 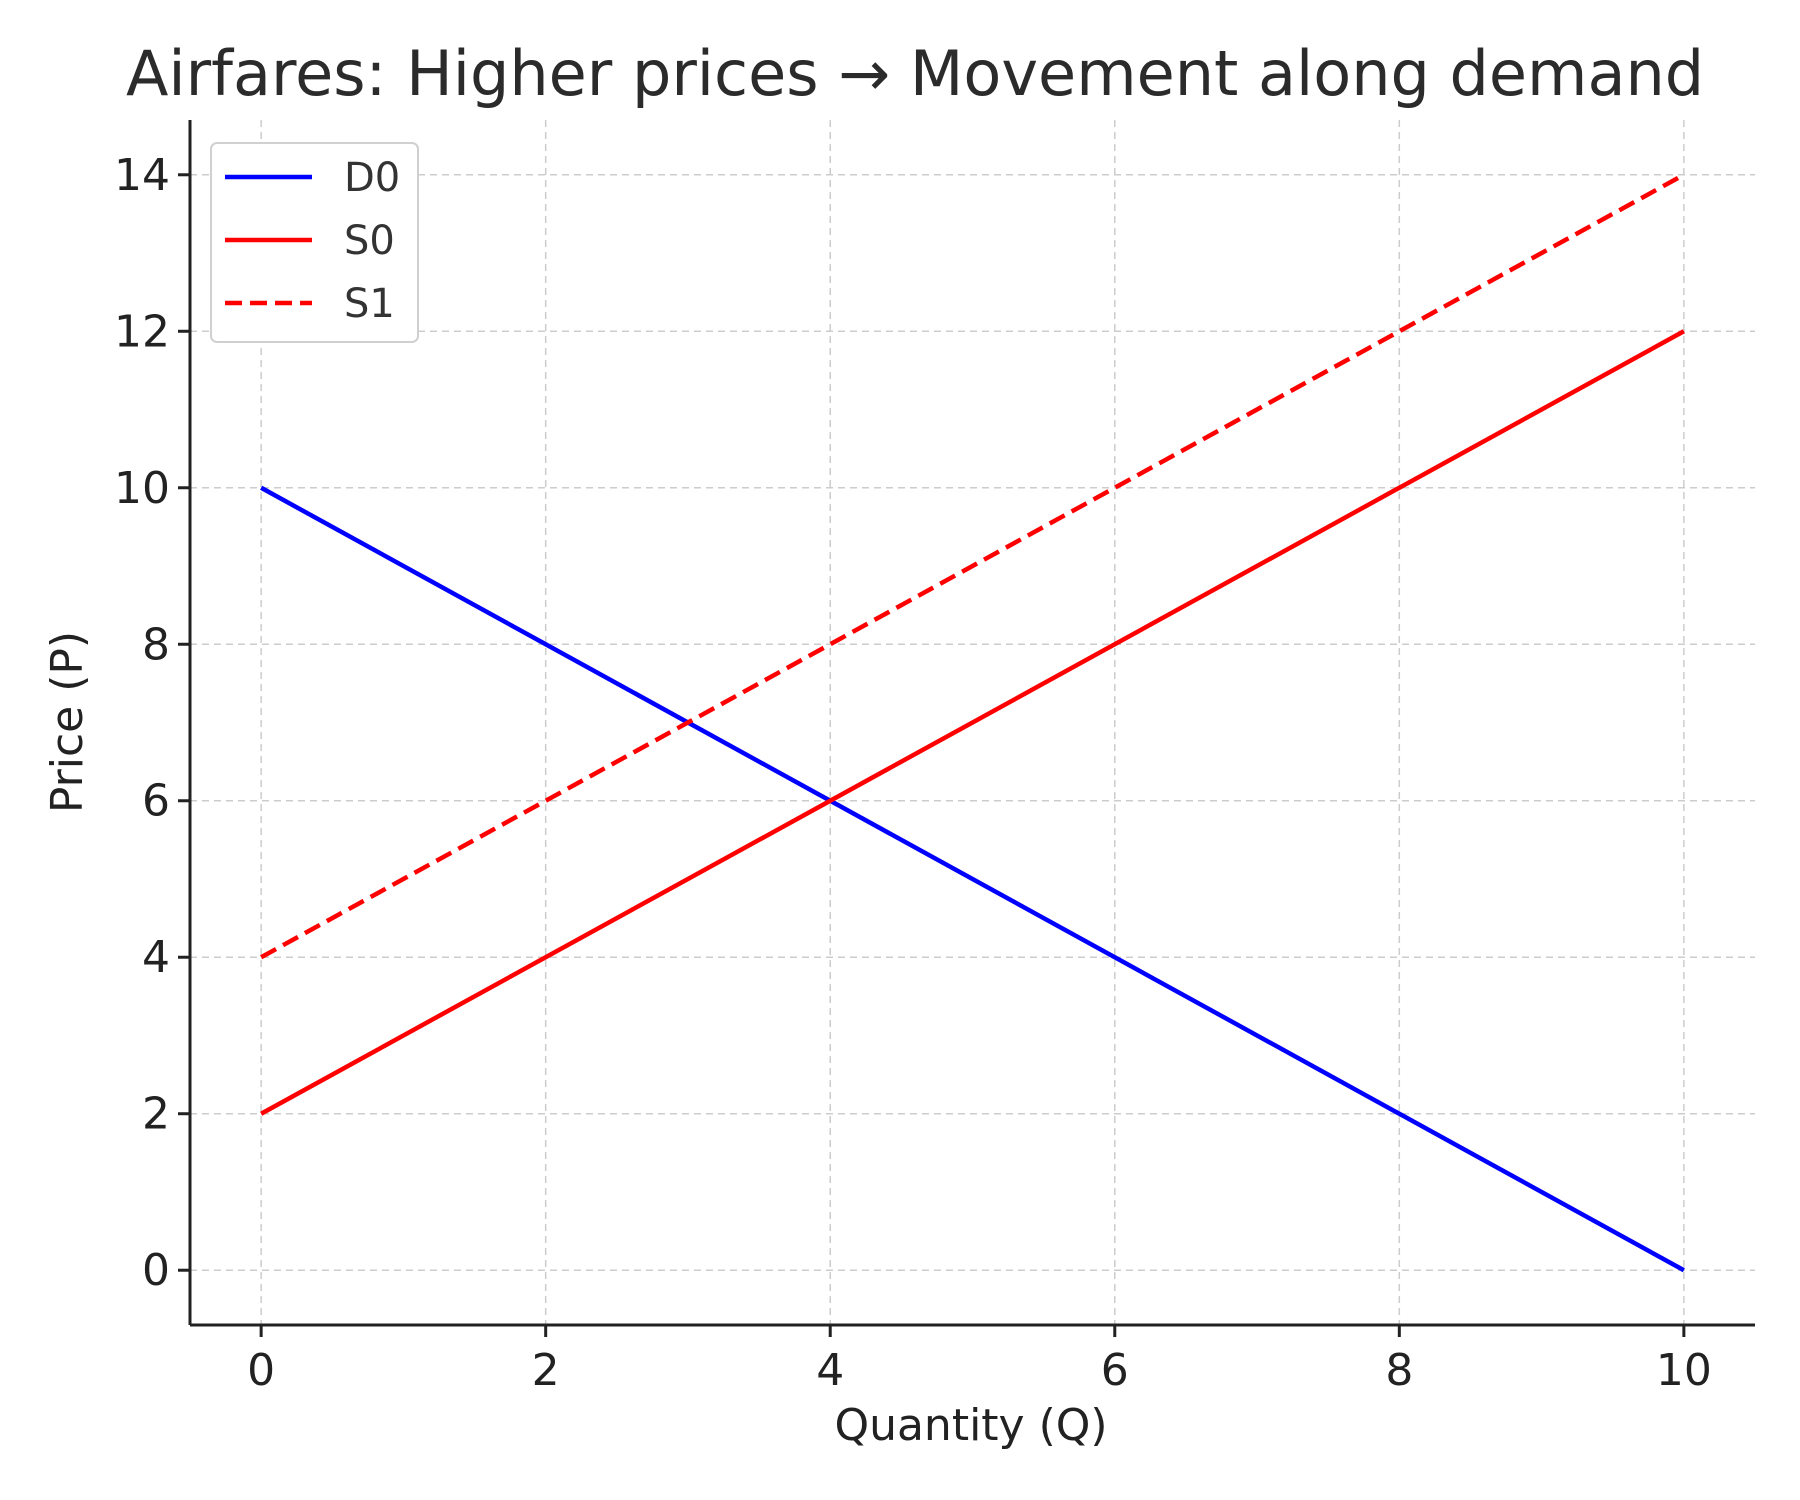 I want to click on x-ticks: 0 2 4 6 8 10, so click(x=979, y=1360).